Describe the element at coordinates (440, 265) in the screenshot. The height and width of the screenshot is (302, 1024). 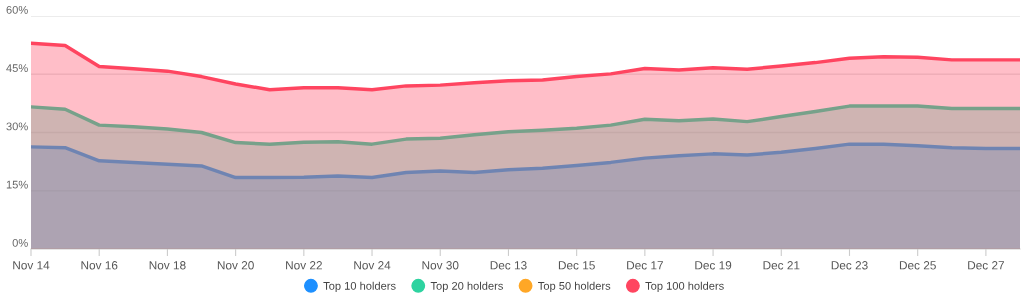
I see `x-tick-label: Nov 30` at that location.